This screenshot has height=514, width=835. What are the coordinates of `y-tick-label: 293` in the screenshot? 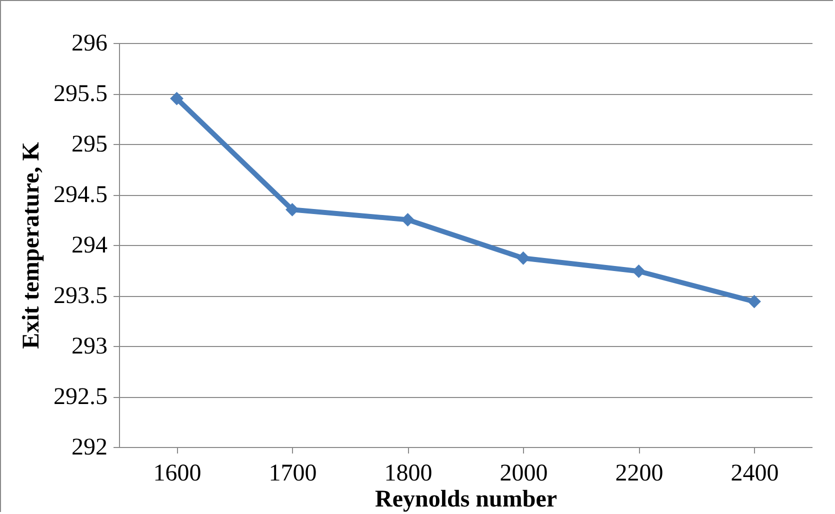 It's located at (90, 347).